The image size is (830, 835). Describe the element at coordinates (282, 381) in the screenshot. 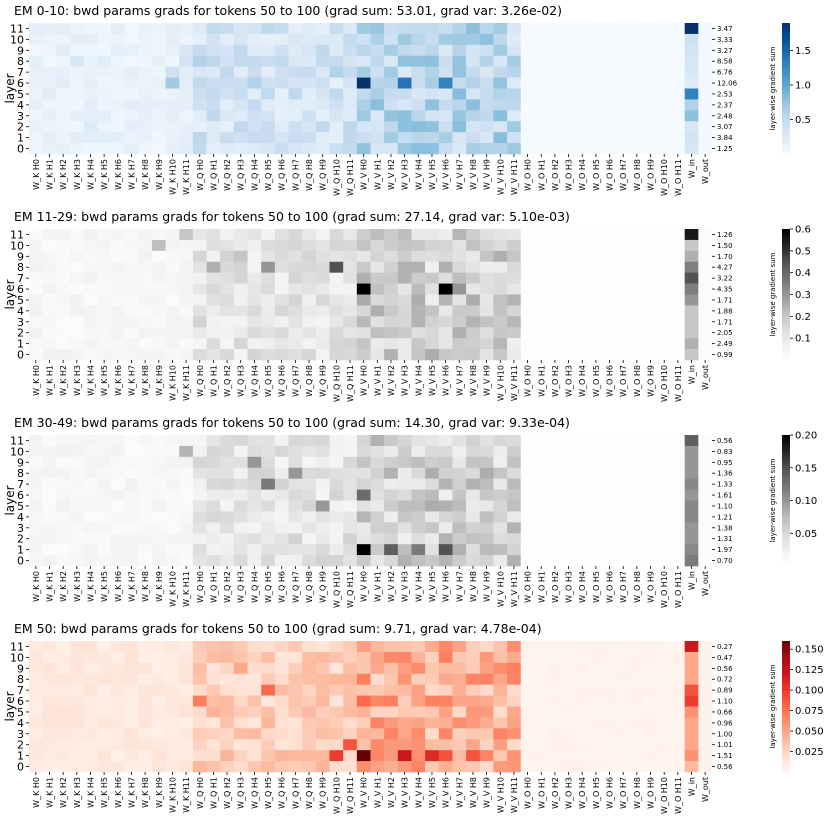

I see `x-tick-label: W_Q H6` at that location.